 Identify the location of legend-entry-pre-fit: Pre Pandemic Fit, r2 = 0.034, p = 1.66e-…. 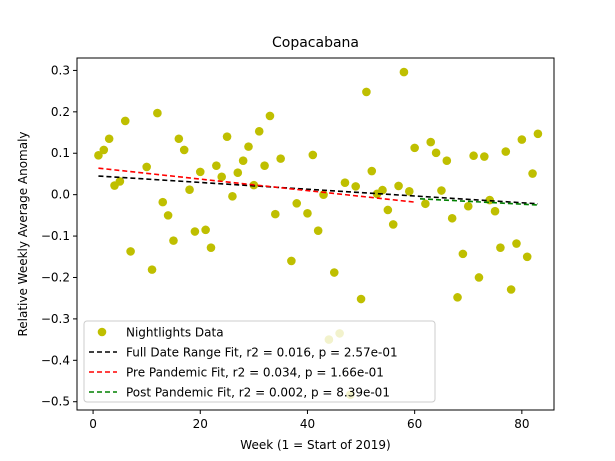
(255, 373).